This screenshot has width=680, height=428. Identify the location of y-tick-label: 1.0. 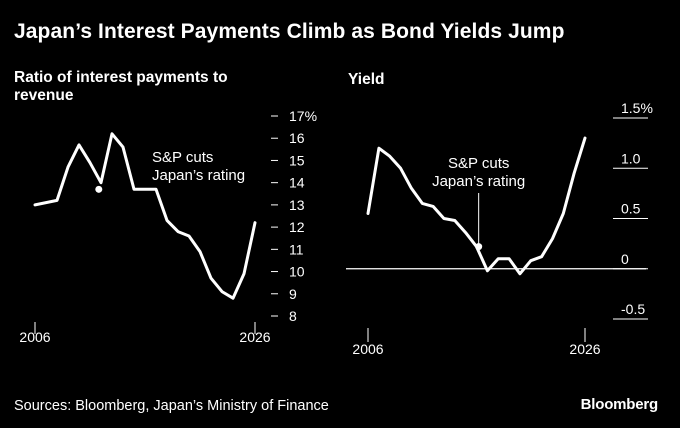
(631, 158).